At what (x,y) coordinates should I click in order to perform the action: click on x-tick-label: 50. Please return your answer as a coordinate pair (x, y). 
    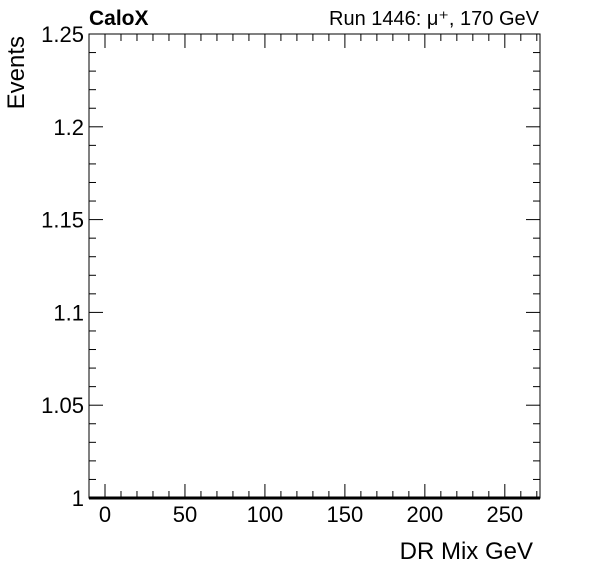
    Looking at the image, I should click on (185, 514).